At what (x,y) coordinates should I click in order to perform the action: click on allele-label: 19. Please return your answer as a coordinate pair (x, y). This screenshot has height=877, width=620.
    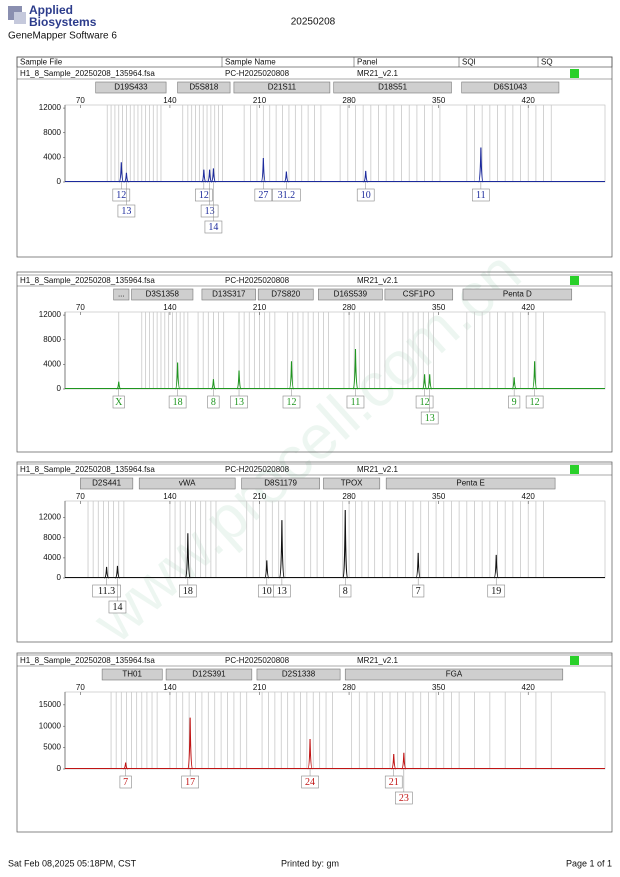
    Looking at the image, I should click on (496, 591).